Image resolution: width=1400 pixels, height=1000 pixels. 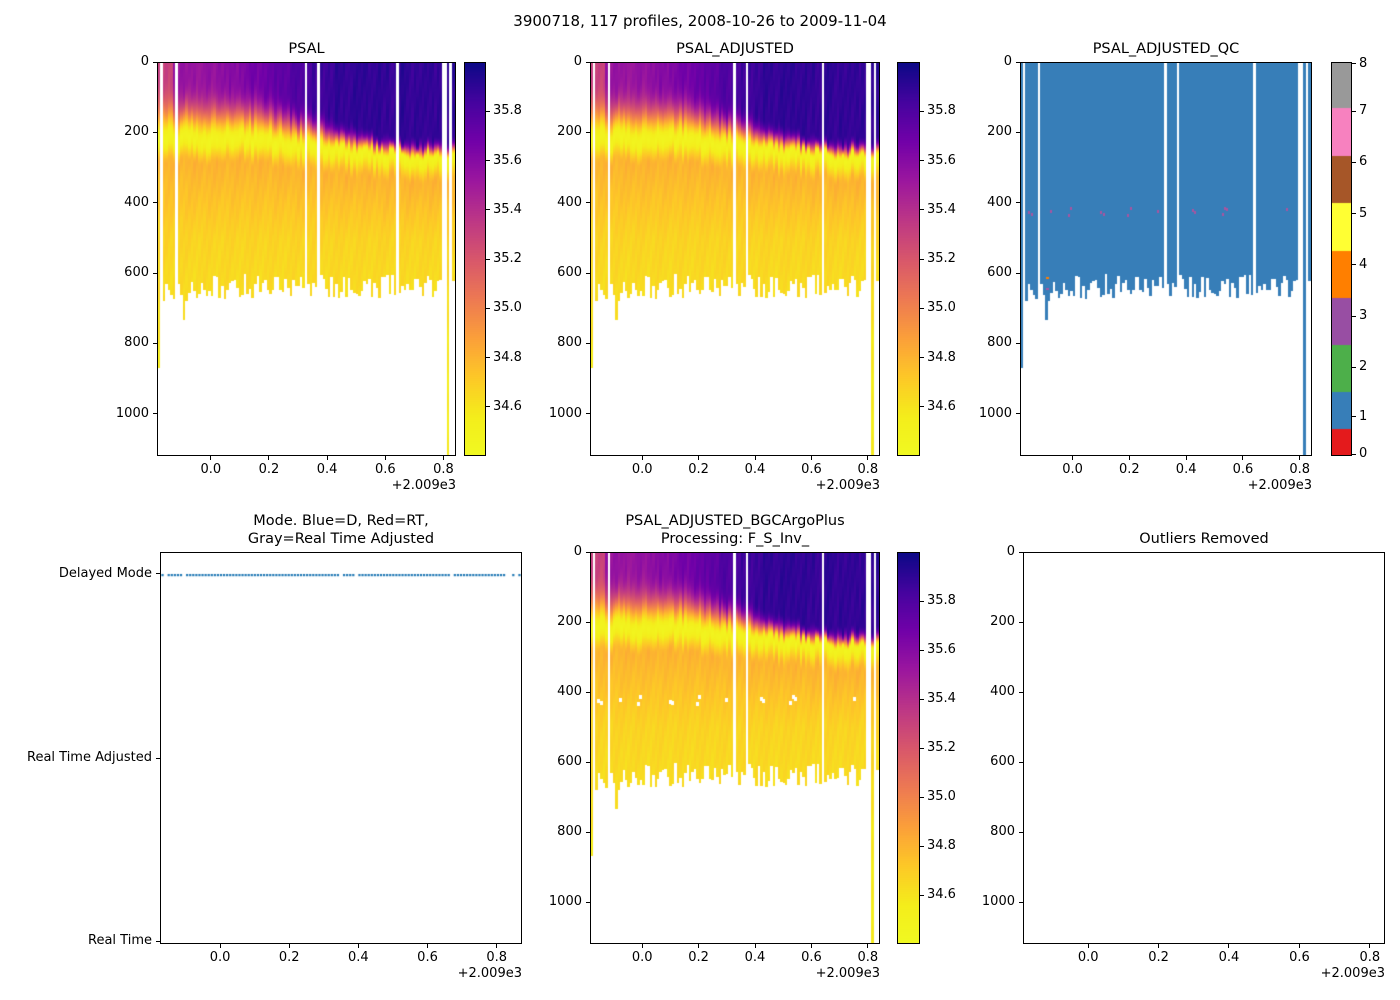 What do you see at coordinates (735, 521) in the screenshot?
I see `panel-title-bgc-line1: PSAL_ADJUSTED_BGCArgoPlus` at bounding box center [735, 521].